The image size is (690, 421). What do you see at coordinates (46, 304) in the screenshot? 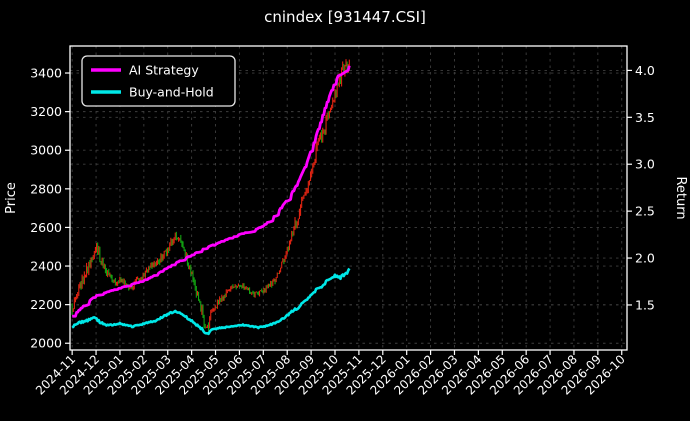
I see `price-tick-label: 2200` at bounding box center [46, 304].